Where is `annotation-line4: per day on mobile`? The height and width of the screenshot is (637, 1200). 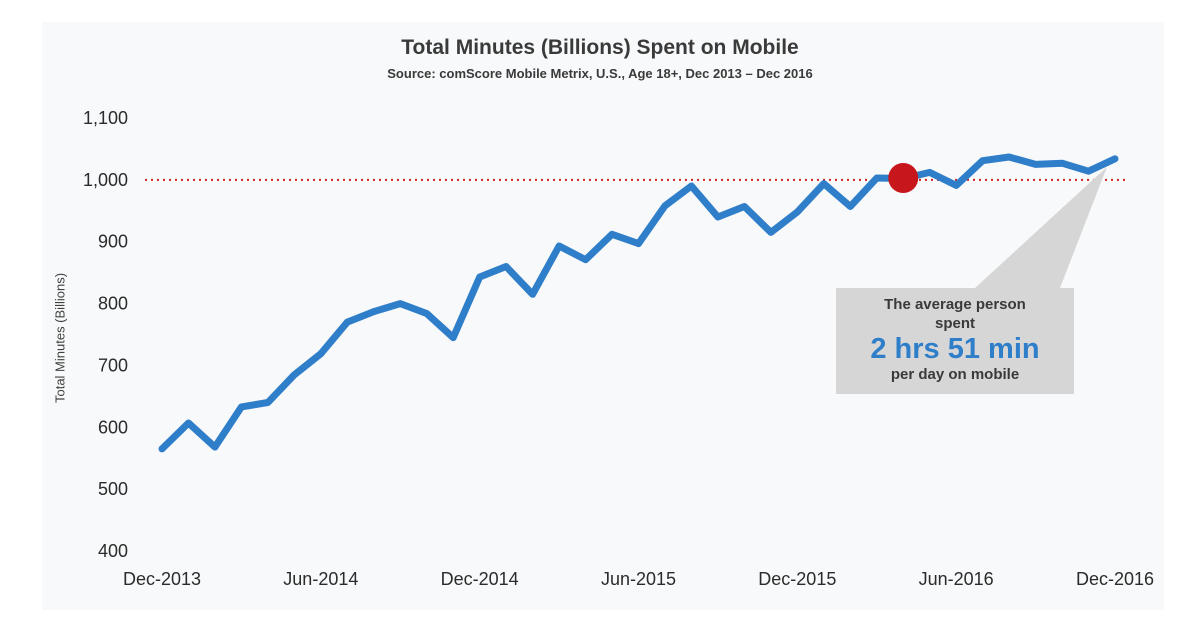 annotation-line4: per day on mobile is located at coordinates (955, 374).